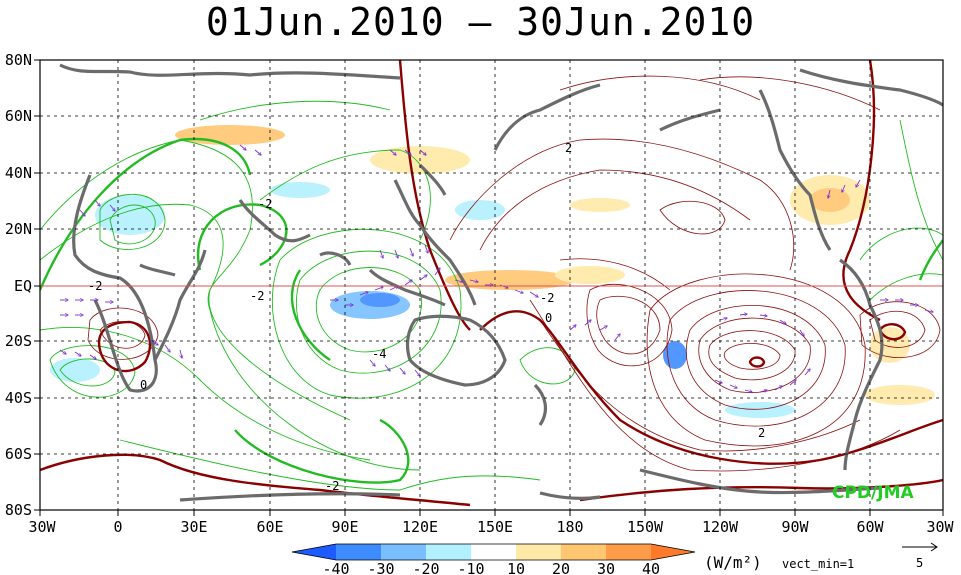 The width and height of the screenshot is (961, 575). Describe the element at coordinates (673, 552) in the screenshot. I see `colorbar-right-arrow` at that location.